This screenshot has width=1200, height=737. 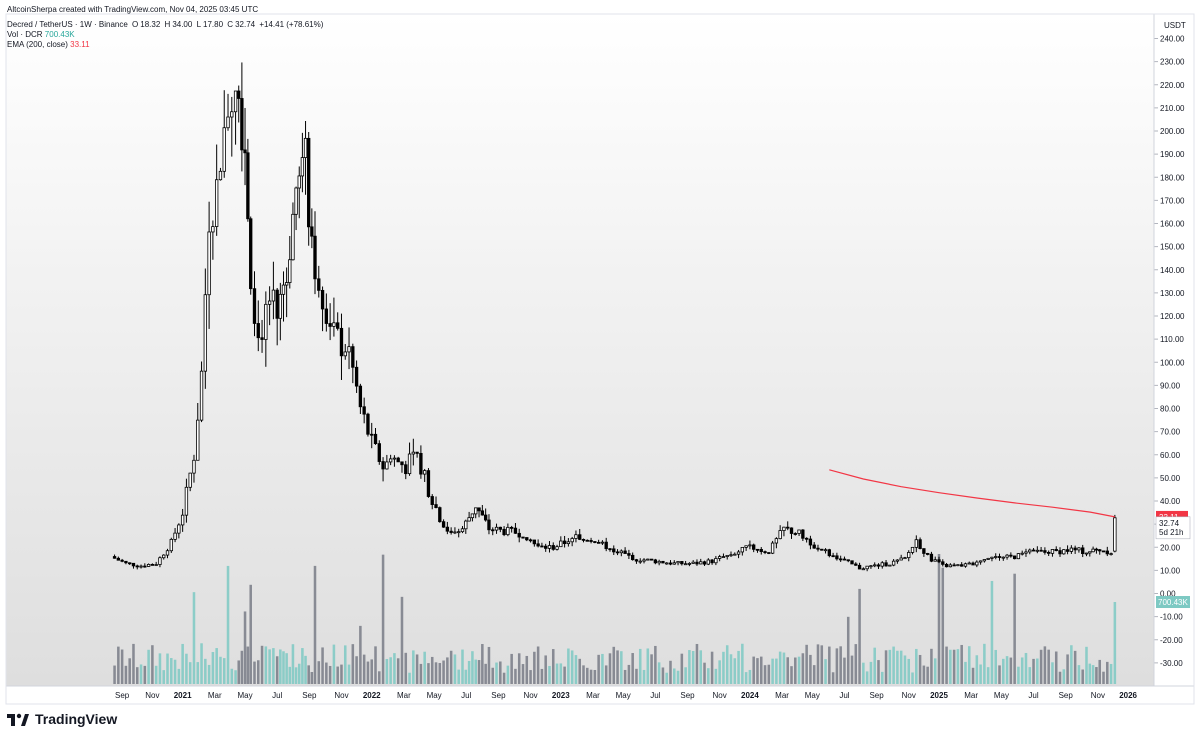 I want to click on brand-name: TradingView, so click(x=76, y=719).